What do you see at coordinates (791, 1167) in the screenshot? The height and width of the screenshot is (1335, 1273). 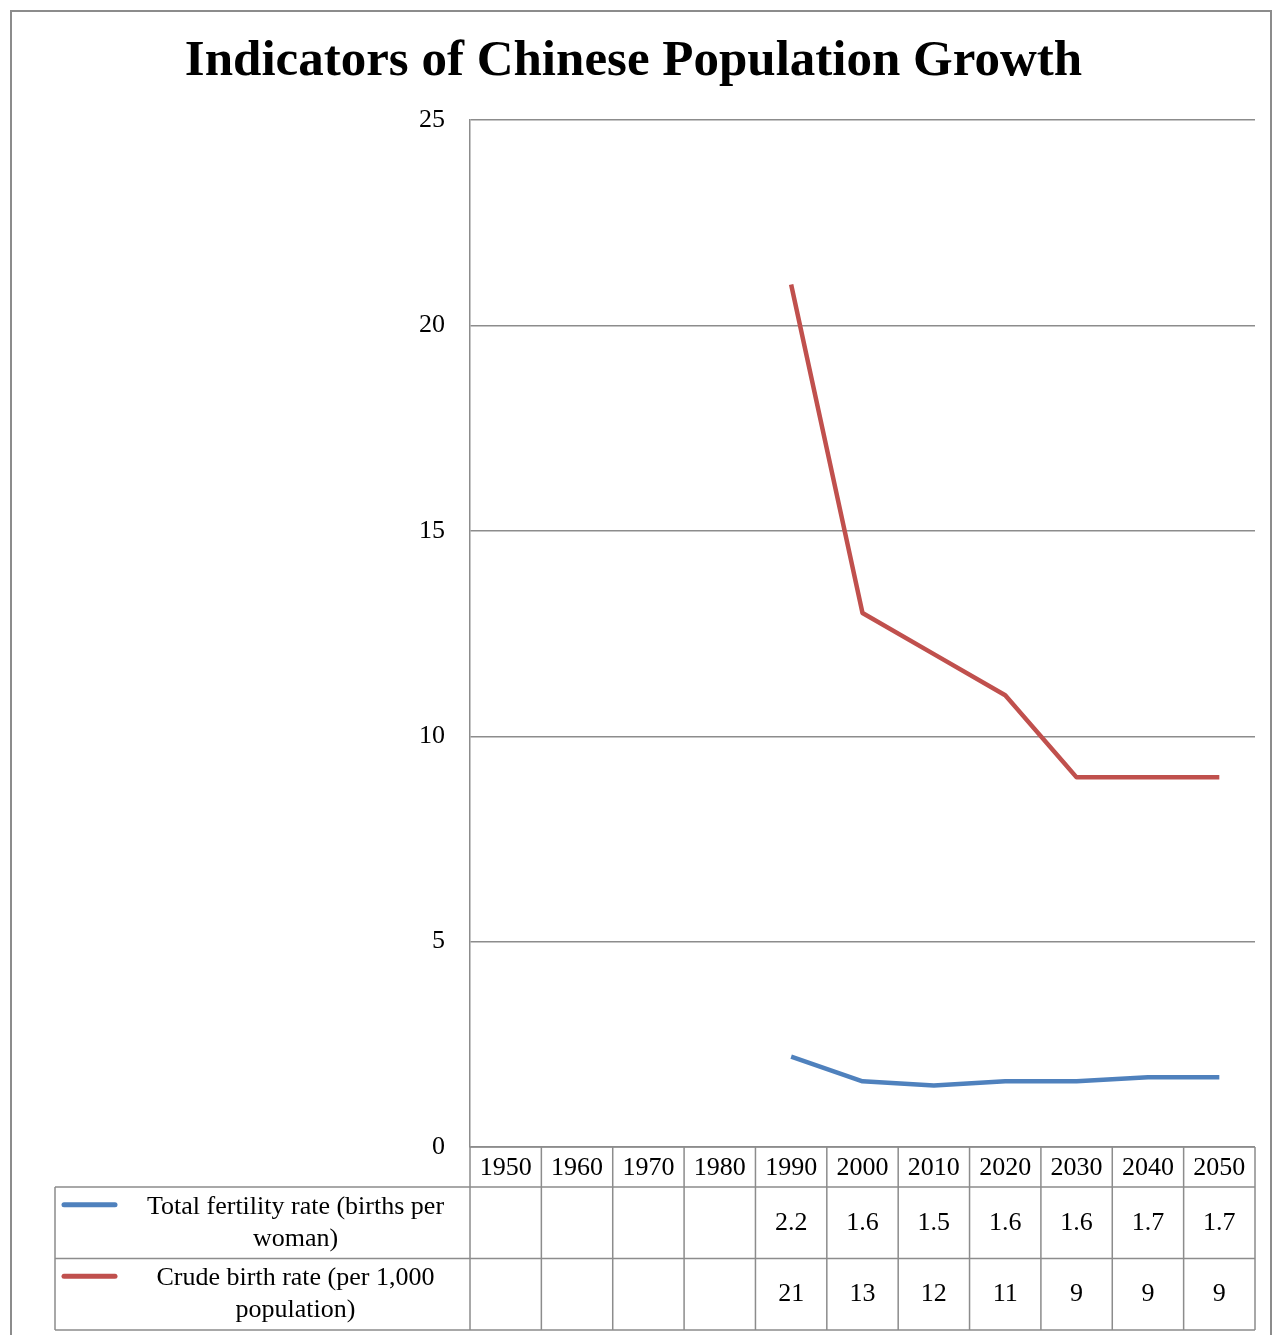 I see `x-tick-label: 1990` at bounding box center [791, 1167].